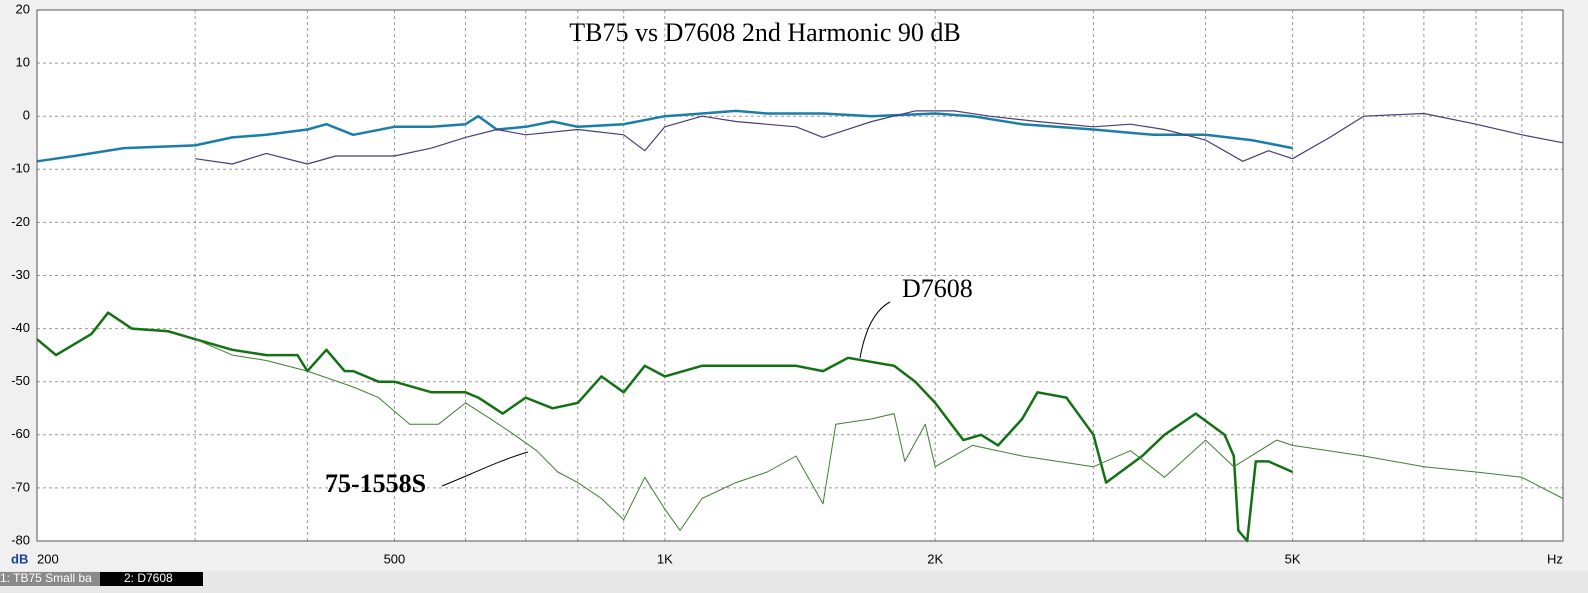 The height and width of the screenshot is (593, 1588). What do you see at coordinates (794, 582) in the screenshot?
I see `tab-bar` at bounding box center [794, 582].